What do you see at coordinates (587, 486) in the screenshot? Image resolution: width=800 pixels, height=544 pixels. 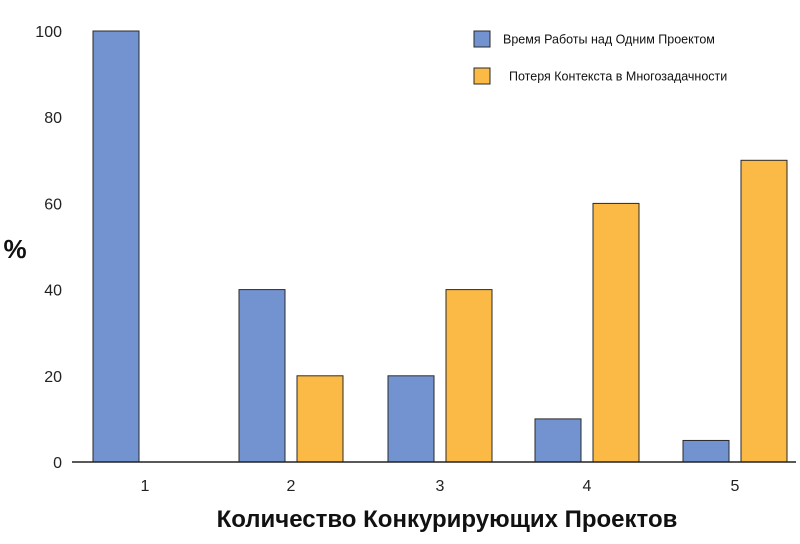 I see `x-tick-label: 4` at bounding box center [587, 486].